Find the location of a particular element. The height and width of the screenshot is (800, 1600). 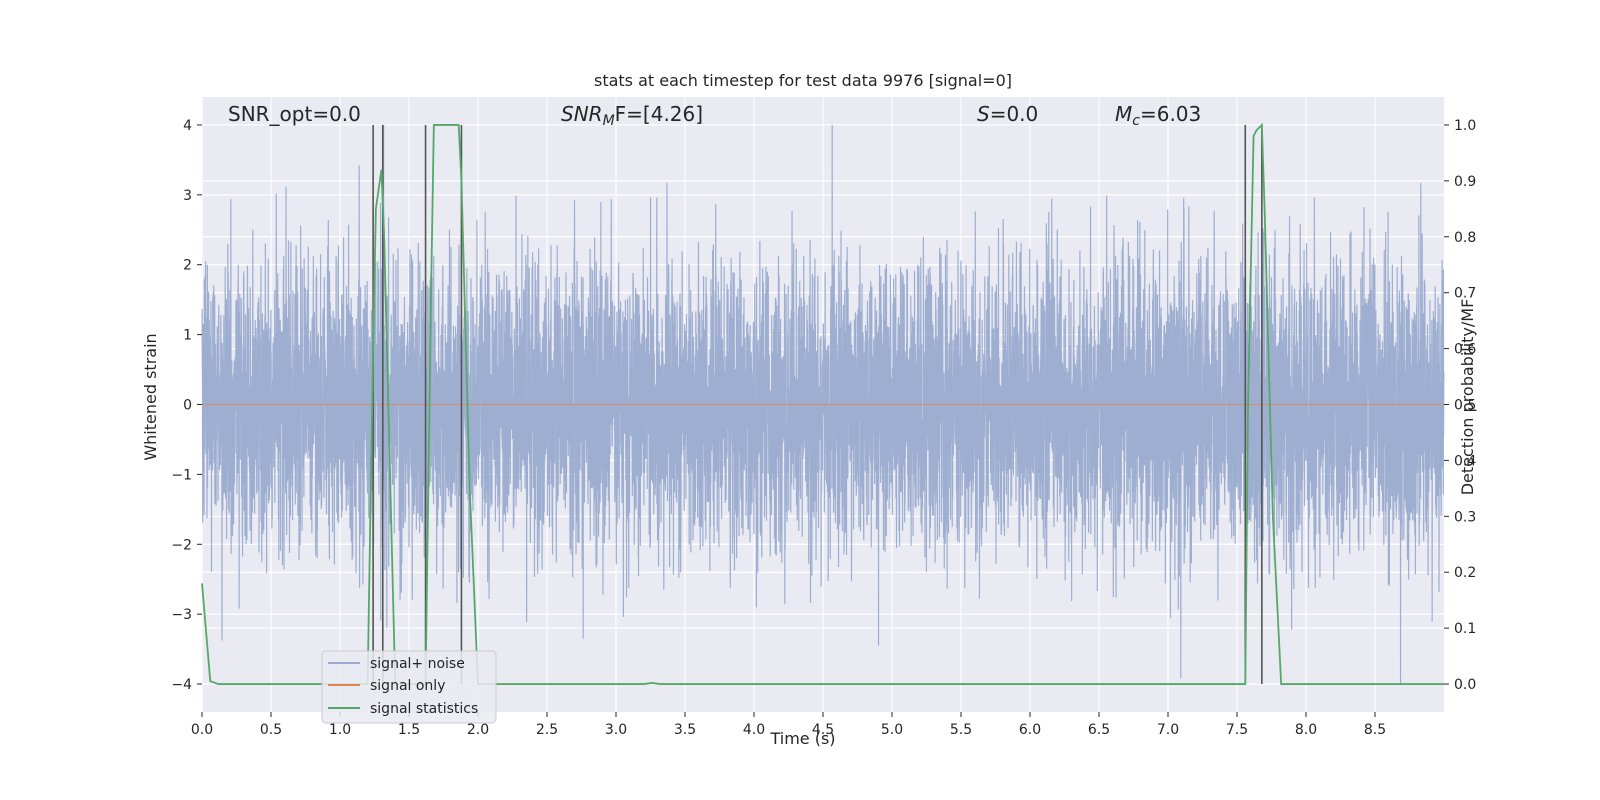

x-tick-label: 1.5 is located at coordinates (409, 730).